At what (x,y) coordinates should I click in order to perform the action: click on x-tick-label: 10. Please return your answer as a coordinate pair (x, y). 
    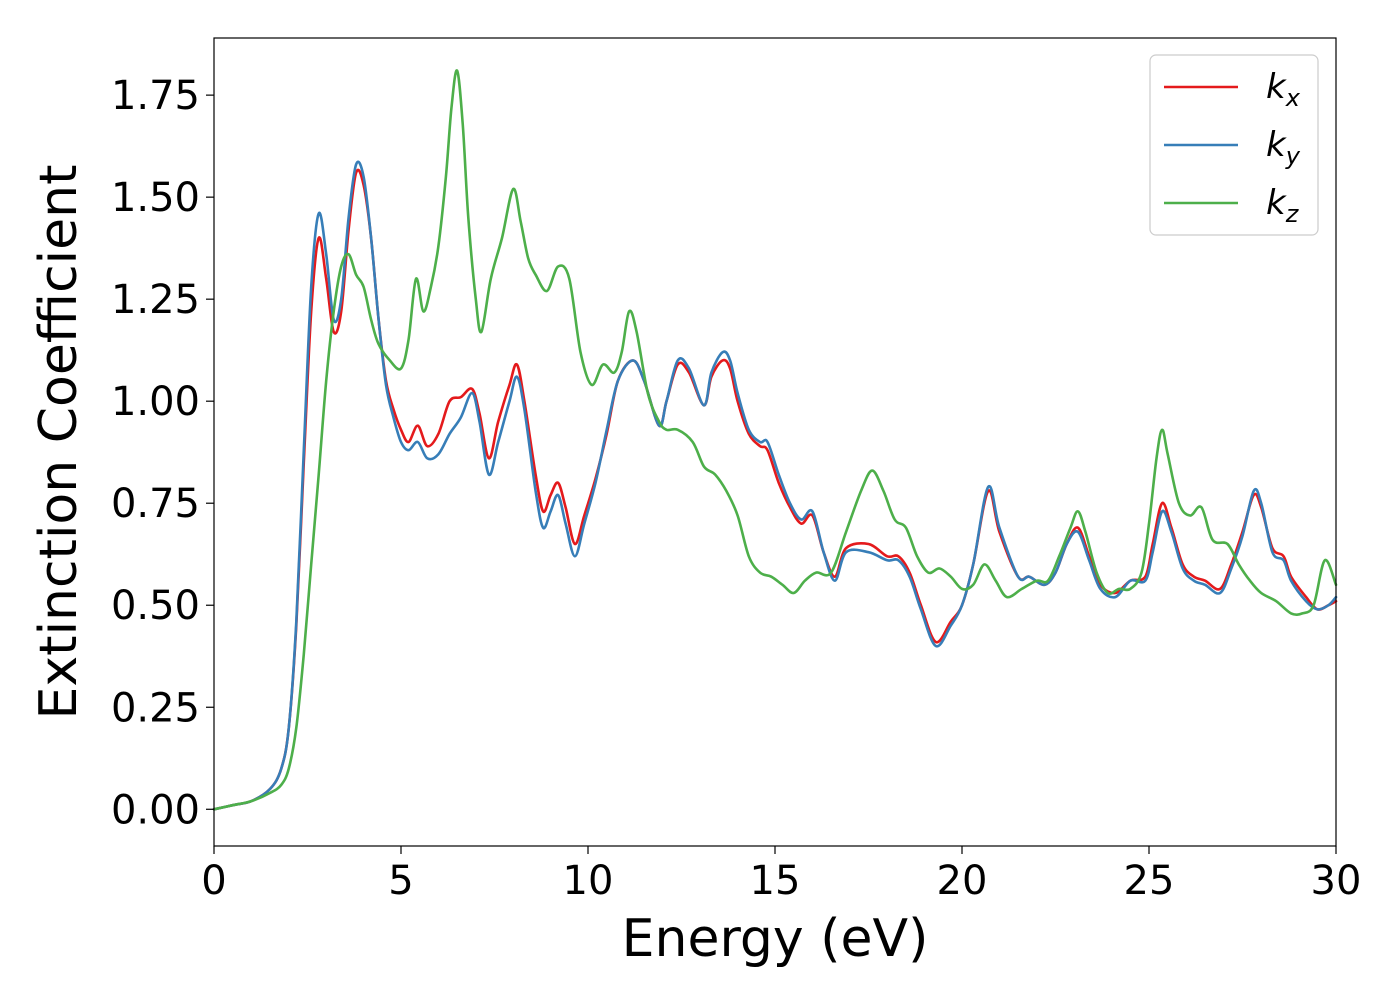
    Looking at the image, I should click on (588, 881).